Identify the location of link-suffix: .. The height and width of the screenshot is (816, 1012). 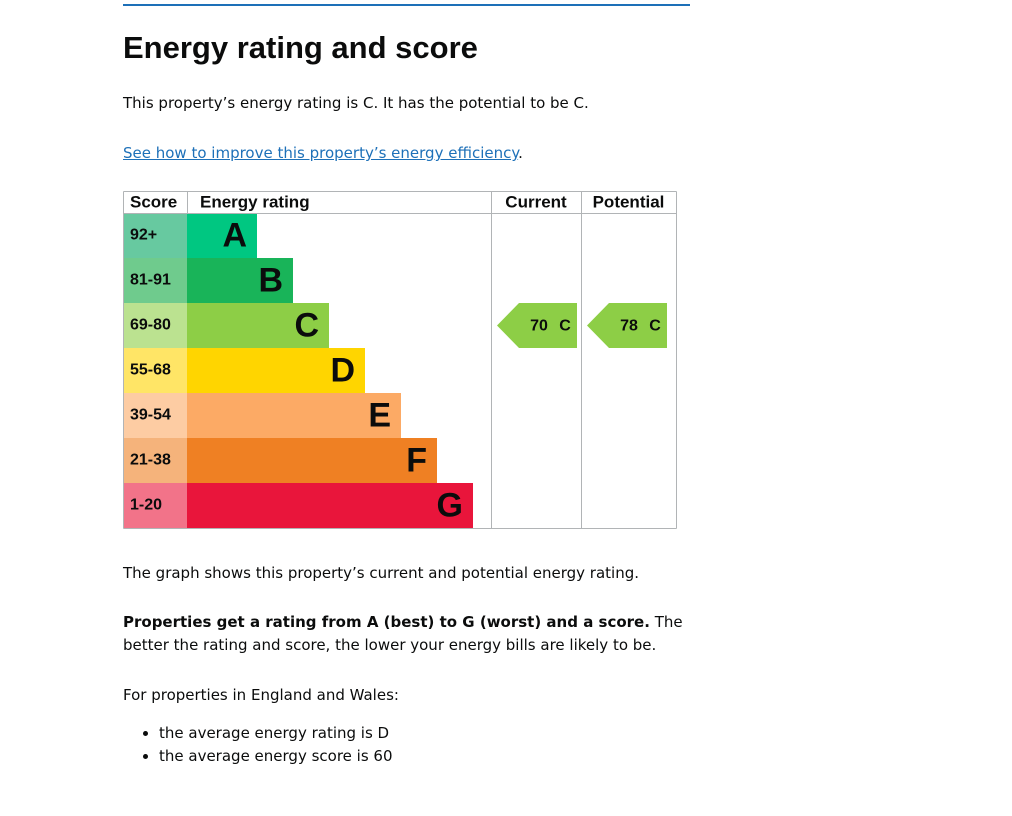
(520, 153).